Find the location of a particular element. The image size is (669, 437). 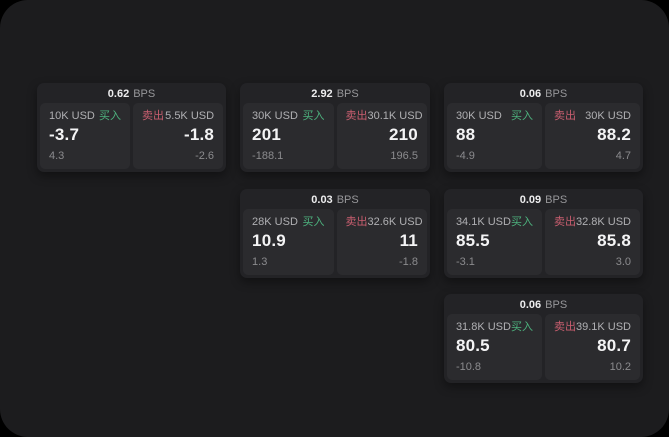

sell-tile-header: 卖出 39.1K USD is located at coordinates (592, 327).